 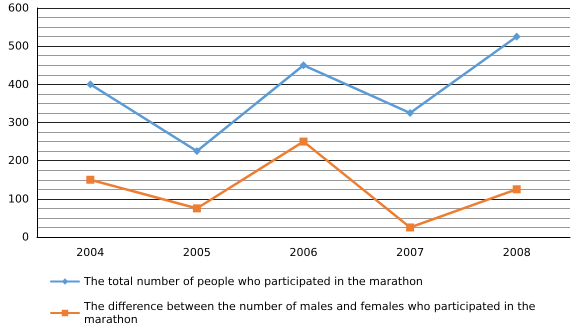 What do you see at coordinates (516, 252) in the screenshot?
I see `x-tick-label: 2008` at bounding box center [516, 252].